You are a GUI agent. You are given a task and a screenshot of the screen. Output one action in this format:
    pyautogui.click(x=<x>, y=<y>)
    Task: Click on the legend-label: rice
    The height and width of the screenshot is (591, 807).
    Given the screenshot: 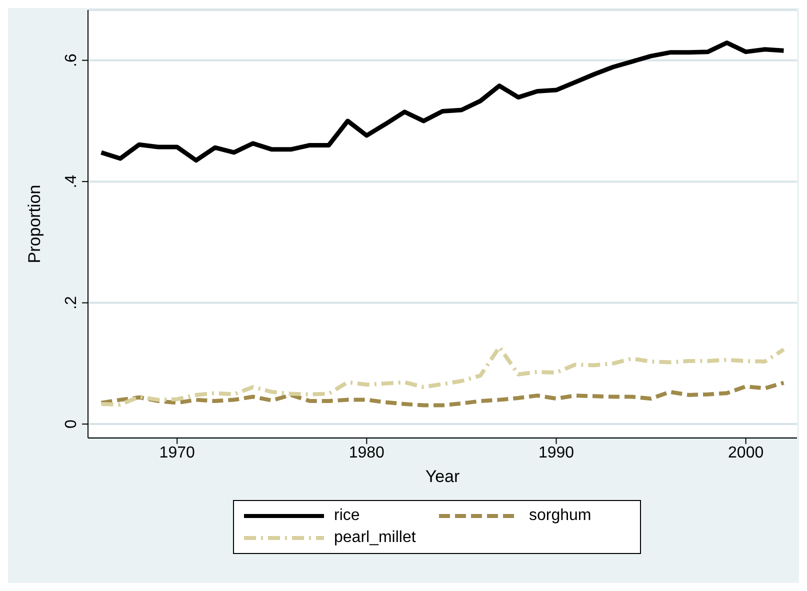 What is the action you would take?
    pyautogui.click(x=347, y=516)
    